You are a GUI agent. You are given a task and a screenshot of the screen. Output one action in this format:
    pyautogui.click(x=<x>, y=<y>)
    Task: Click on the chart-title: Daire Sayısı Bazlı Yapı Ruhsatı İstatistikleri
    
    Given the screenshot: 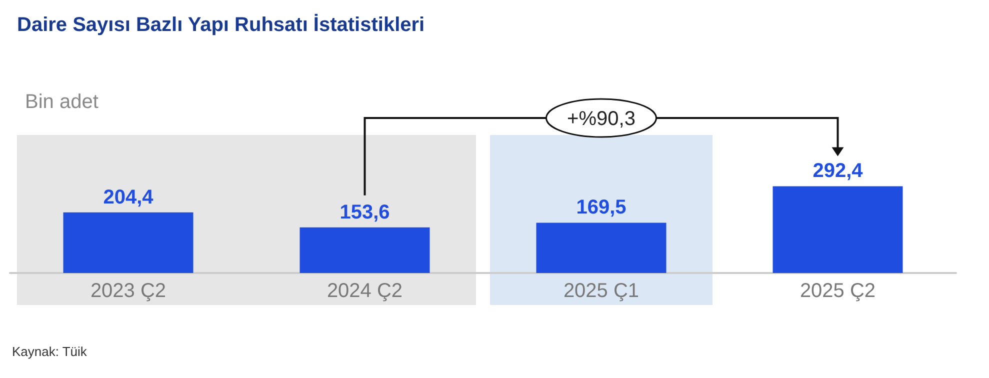 What is the action you would take?
    pyautogui.click(x=221, y=24)
    